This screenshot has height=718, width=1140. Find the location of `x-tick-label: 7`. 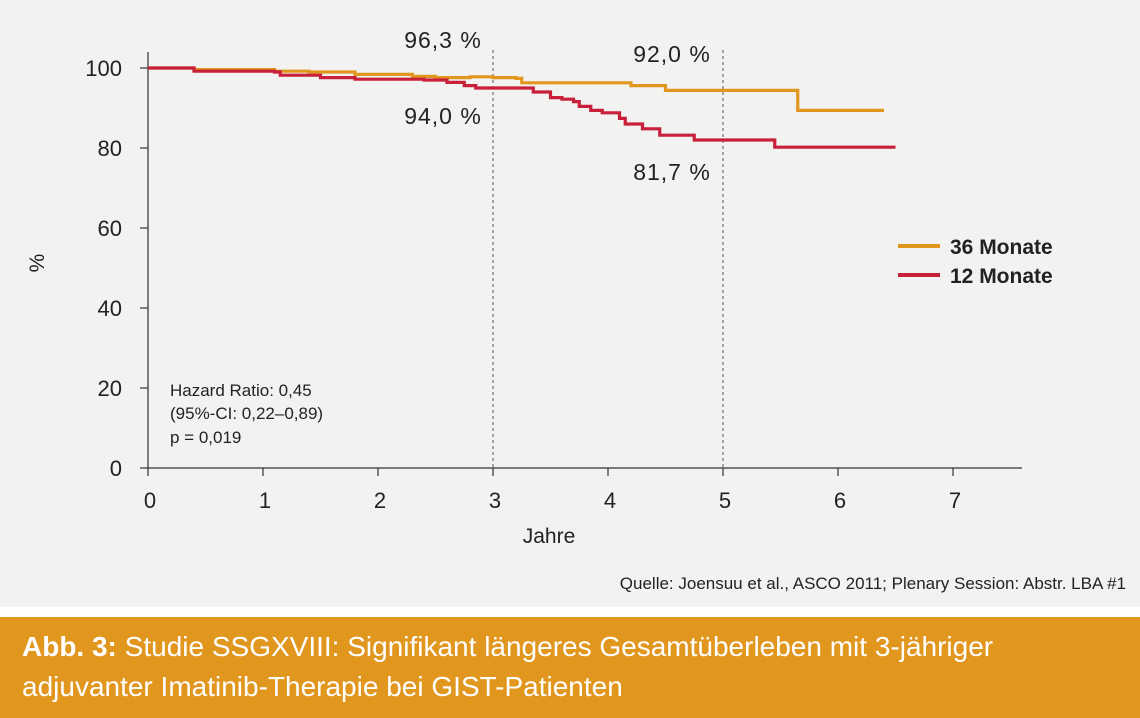

x-tick-label: 7 is located at coordinates (955, 500).